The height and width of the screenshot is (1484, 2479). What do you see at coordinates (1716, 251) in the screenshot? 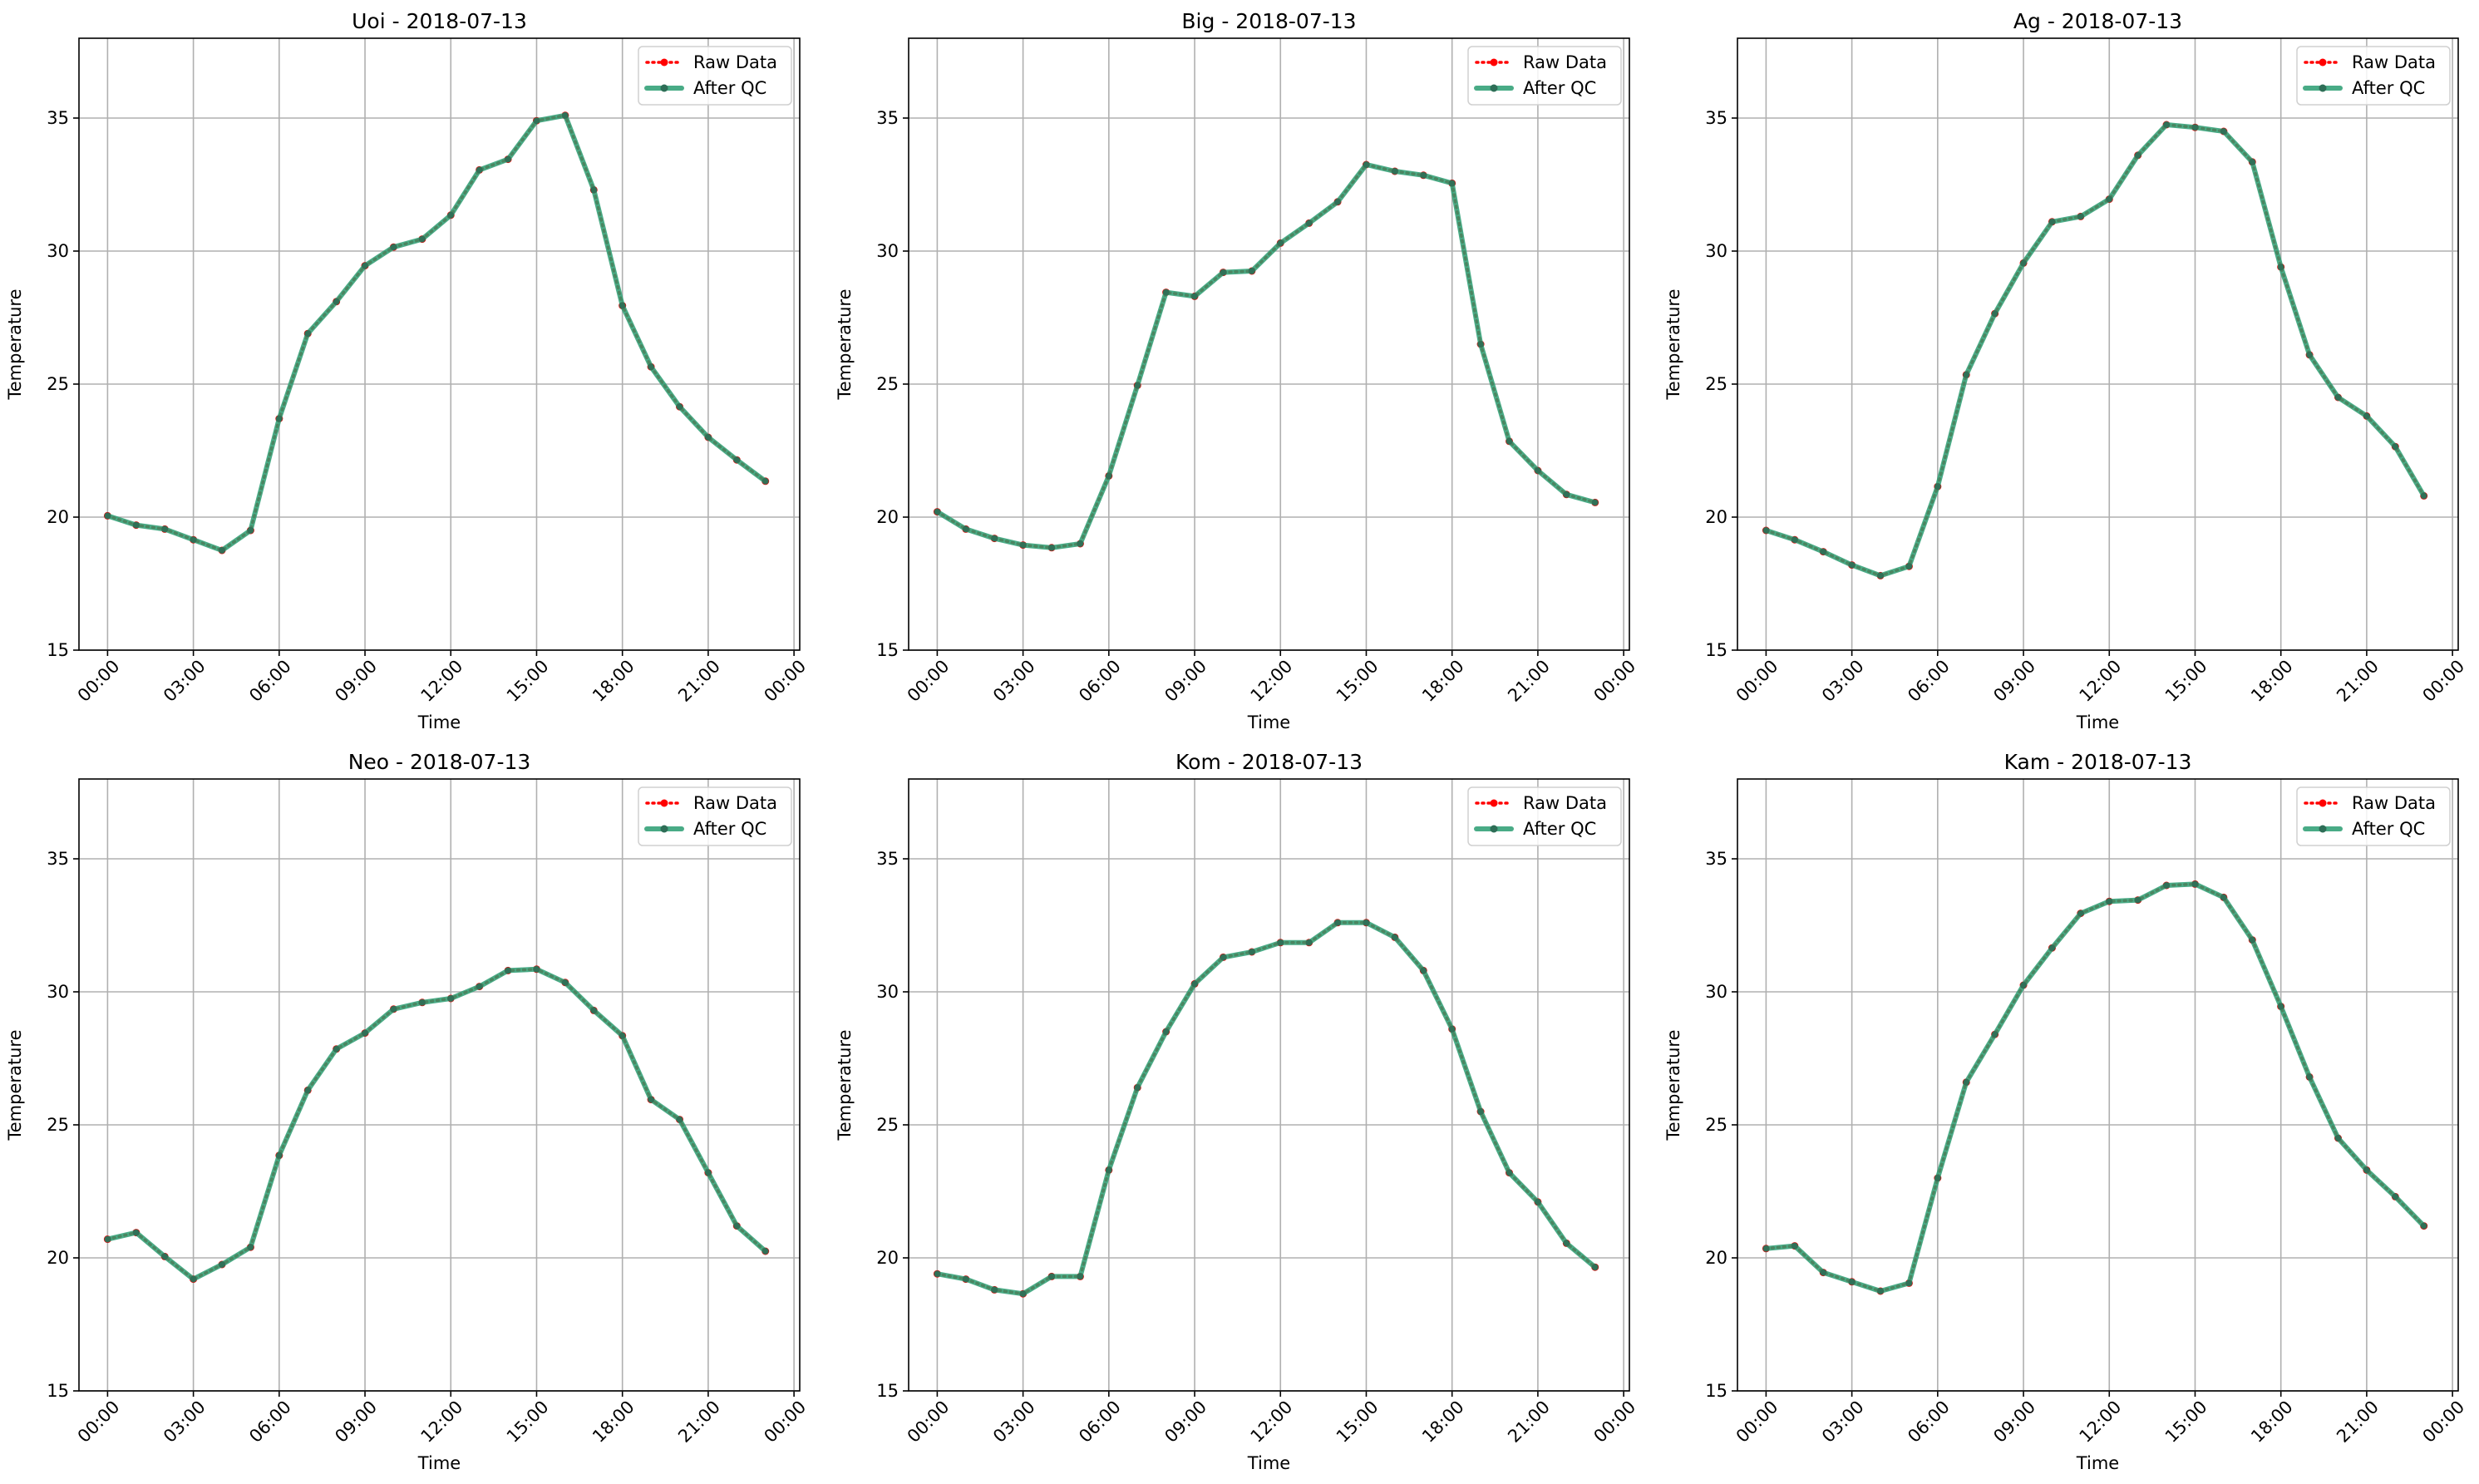
I see `y-tick-label: 30` at bounding box center [1716, 251].